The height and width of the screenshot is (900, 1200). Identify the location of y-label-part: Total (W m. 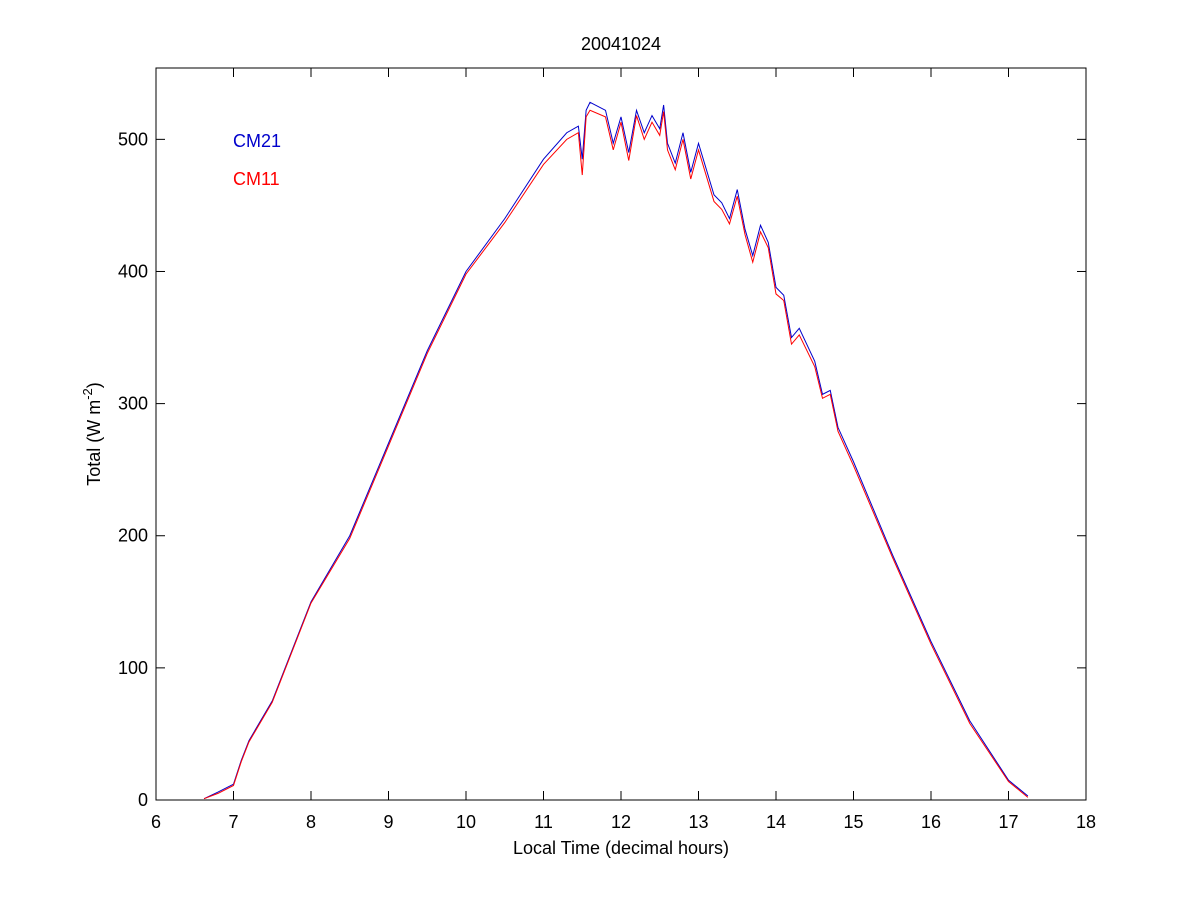
(94, 443).